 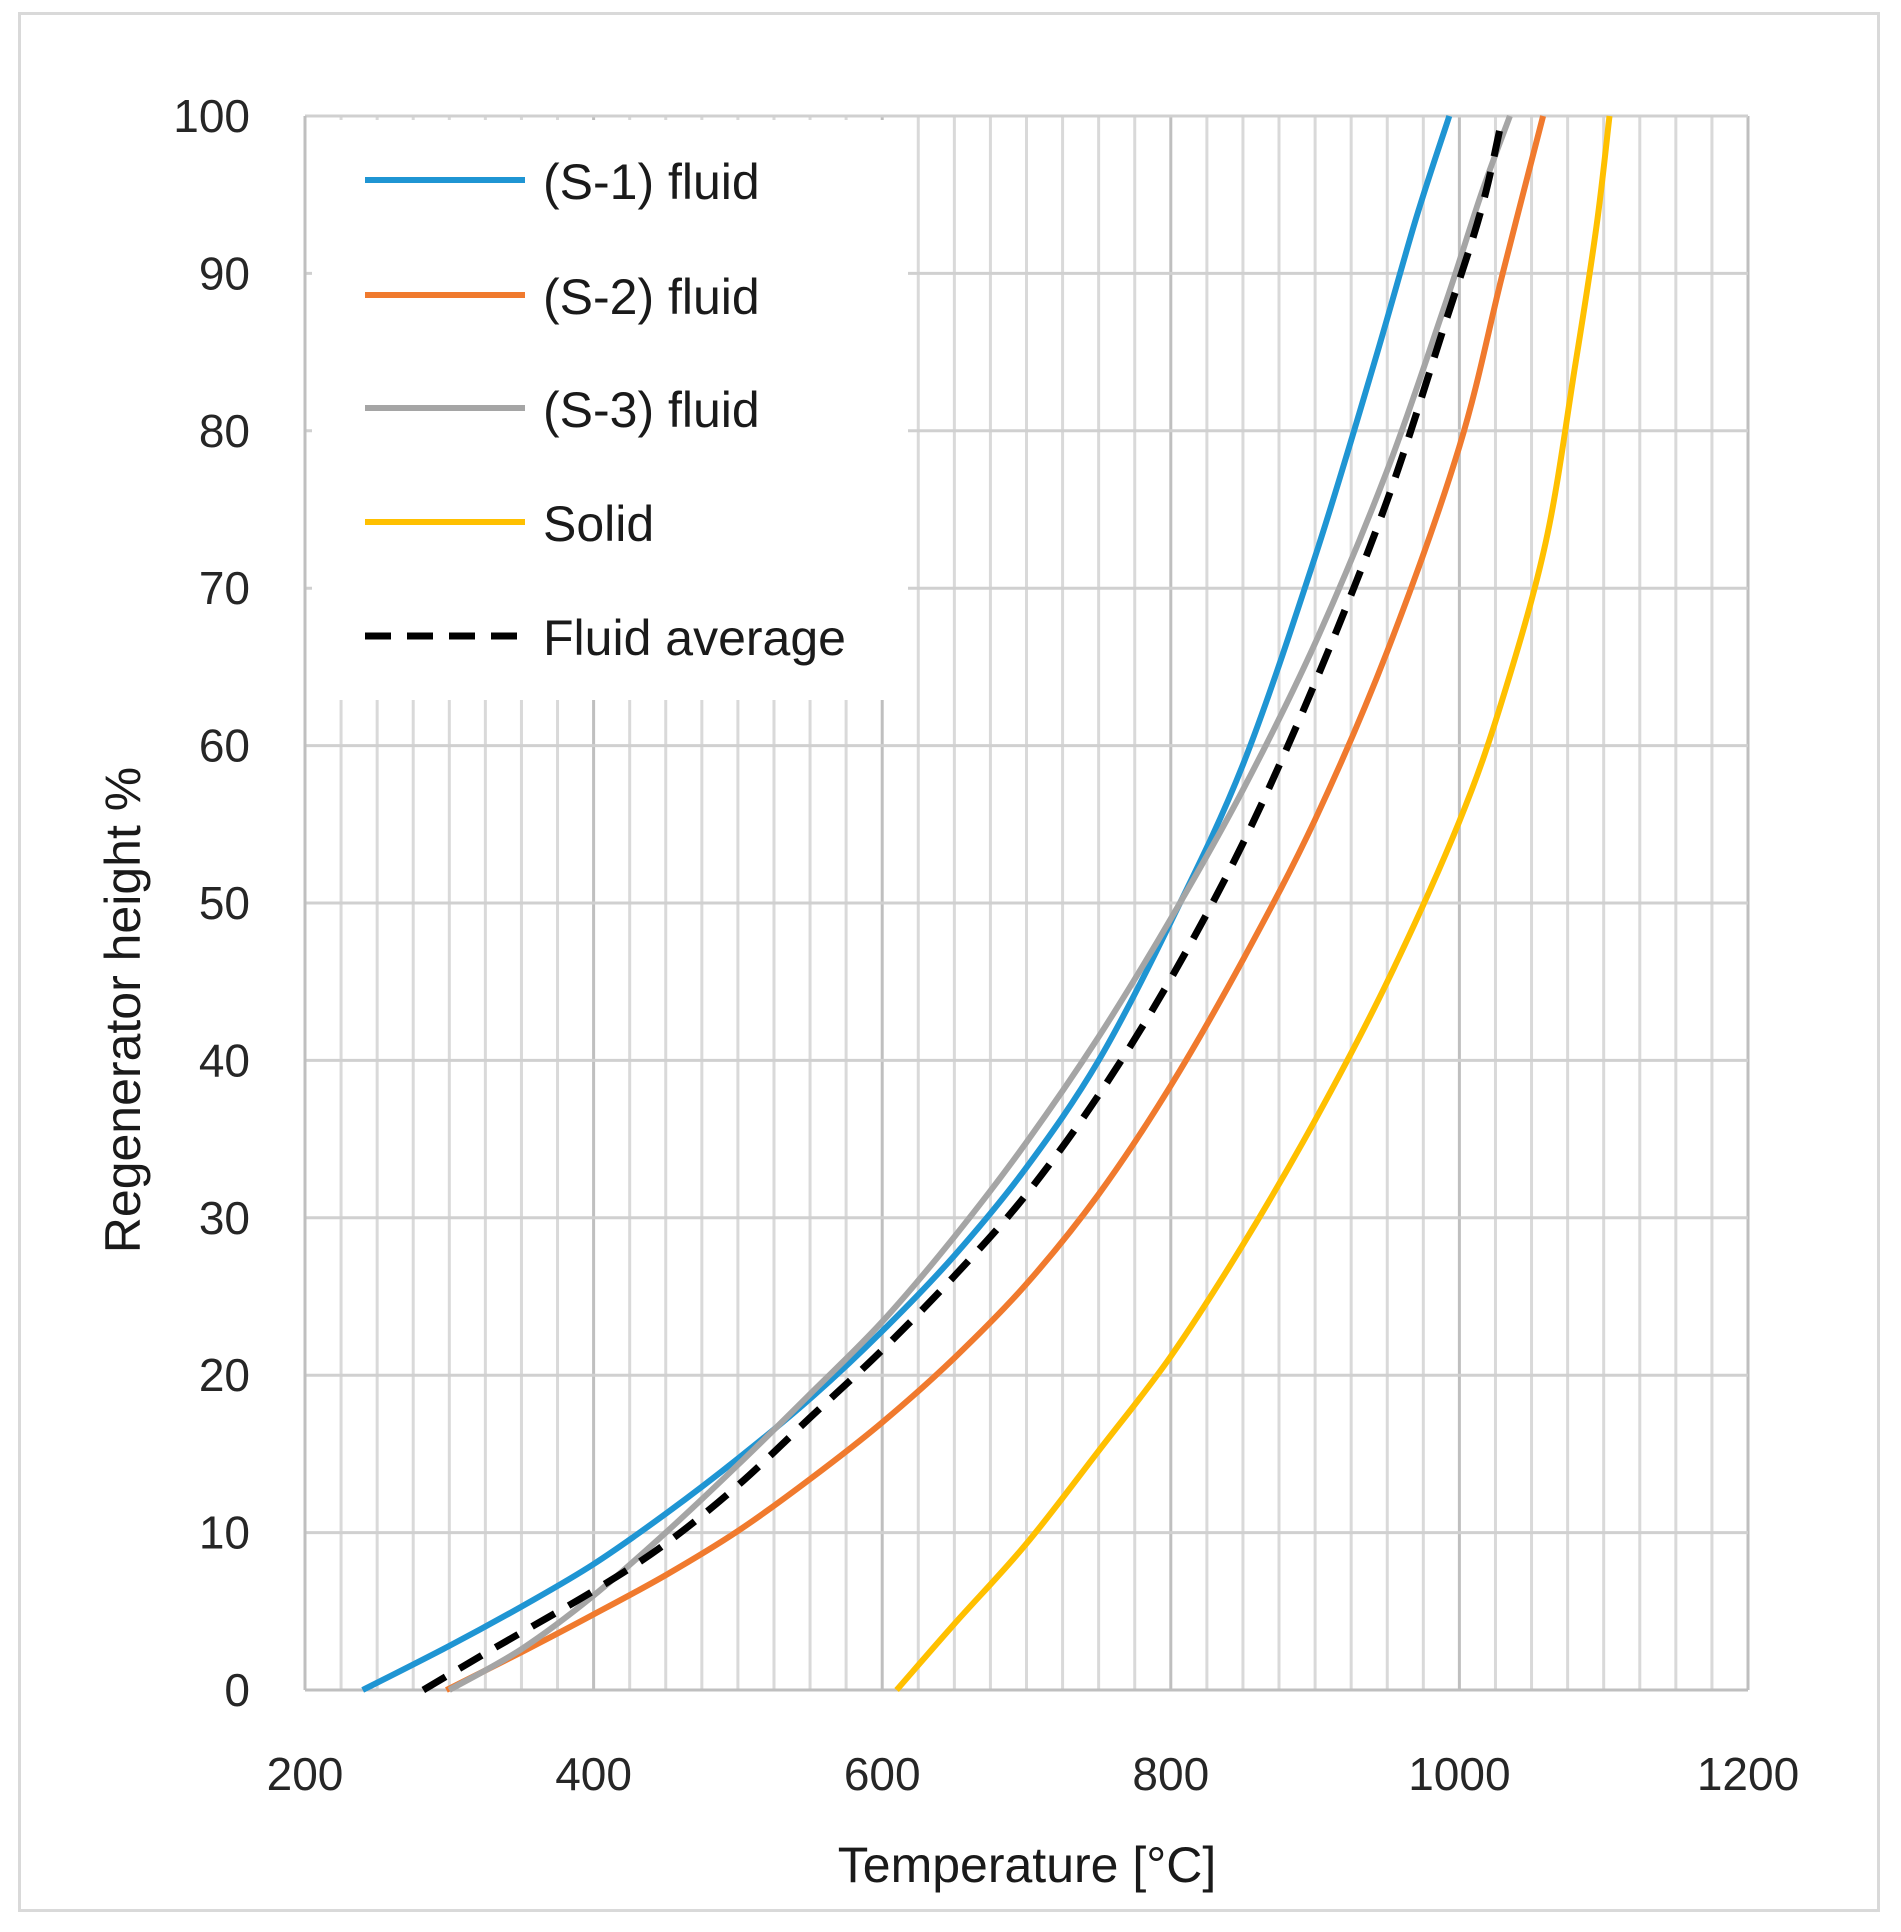 What do you see at coordinates (224, 1533) in the screenshot?
I see `y-tick-label: 10` at bounding box center [224, 1533].